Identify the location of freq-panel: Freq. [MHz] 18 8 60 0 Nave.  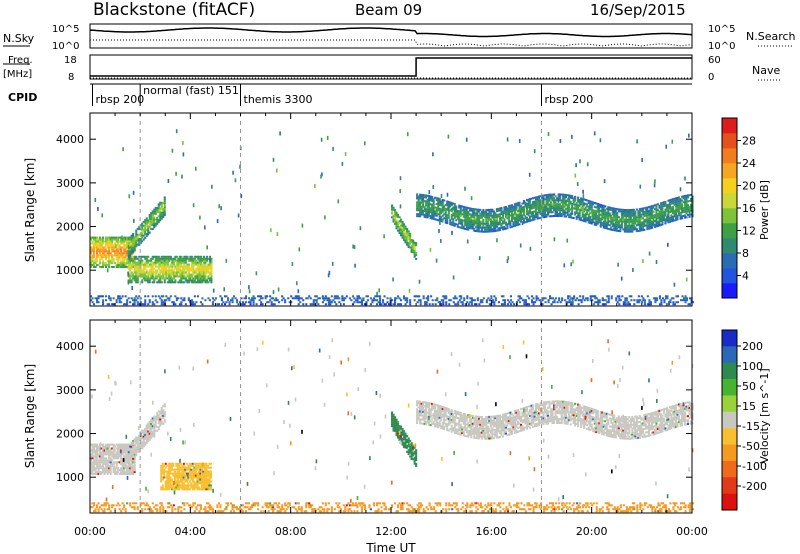
(392, 68).